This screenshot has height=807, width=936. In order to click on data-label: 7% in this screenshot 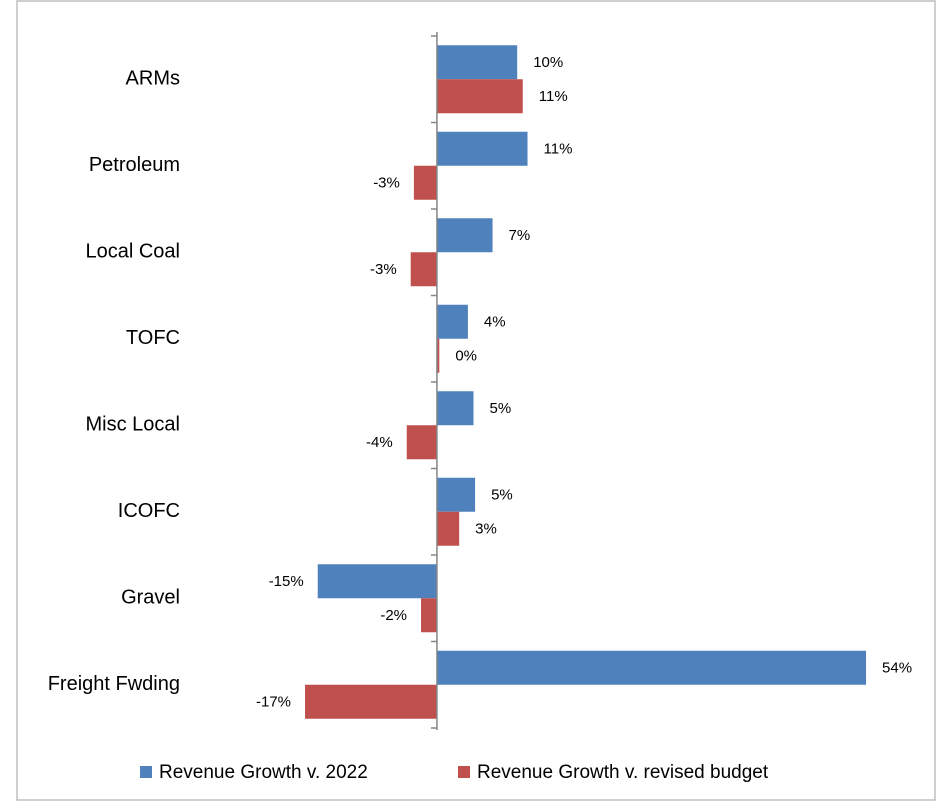, I will do `click(520, 235)`.